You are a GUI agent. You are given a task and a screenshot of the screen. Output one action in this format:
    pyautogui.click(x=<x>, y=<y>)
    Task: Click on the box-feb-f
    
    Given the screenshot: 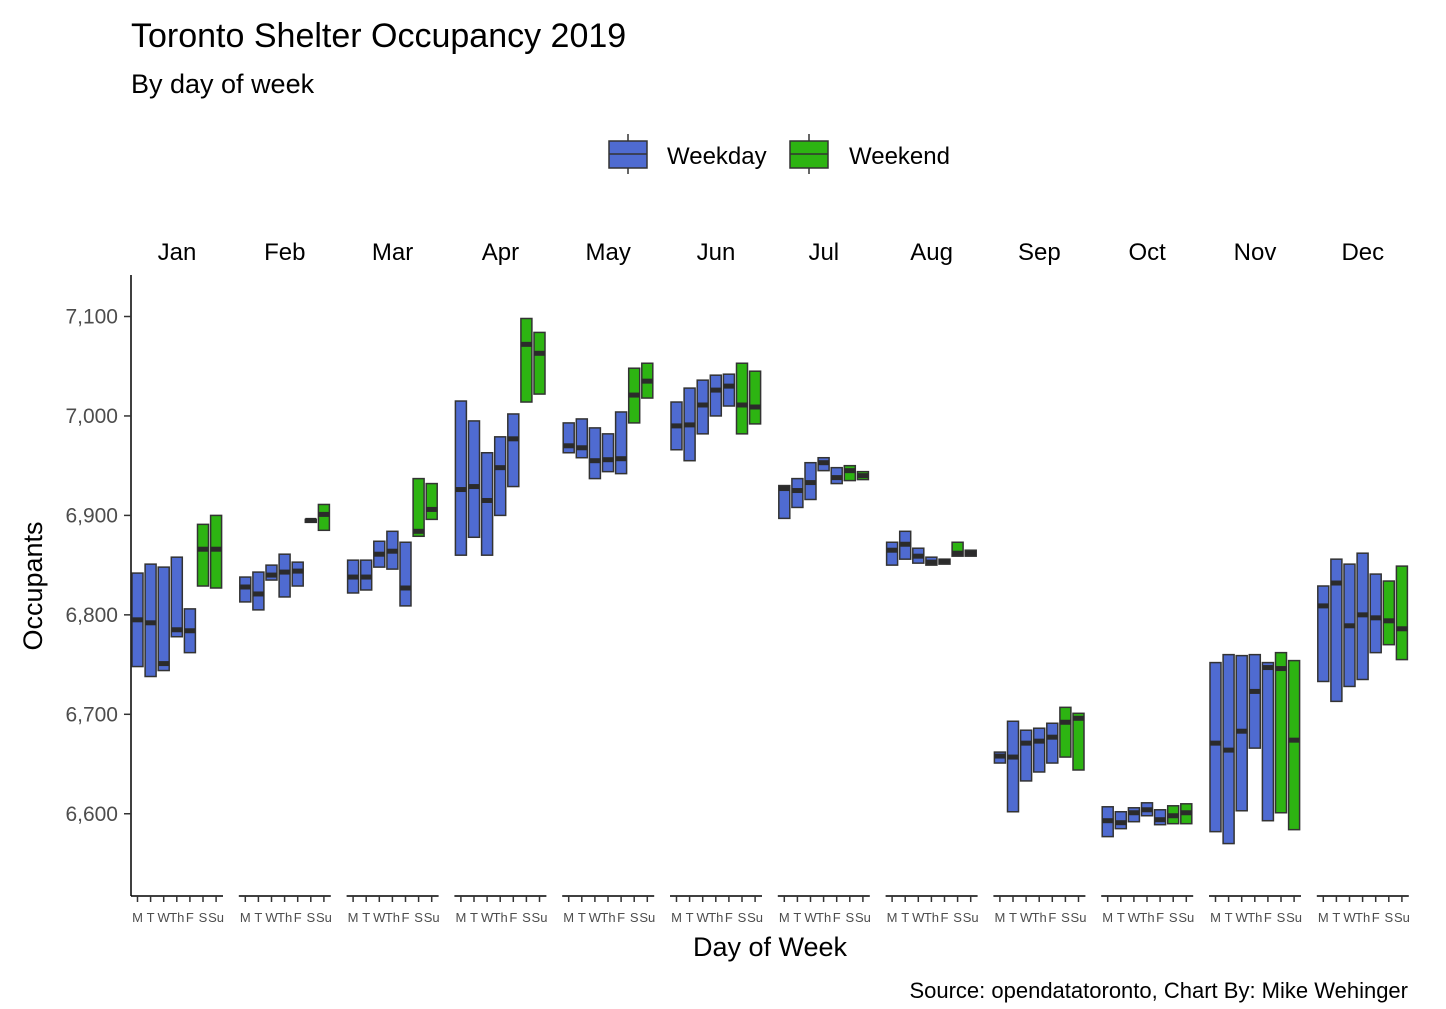 What is the action you would take?
    pyautogui.click(x=297, y=574)
    